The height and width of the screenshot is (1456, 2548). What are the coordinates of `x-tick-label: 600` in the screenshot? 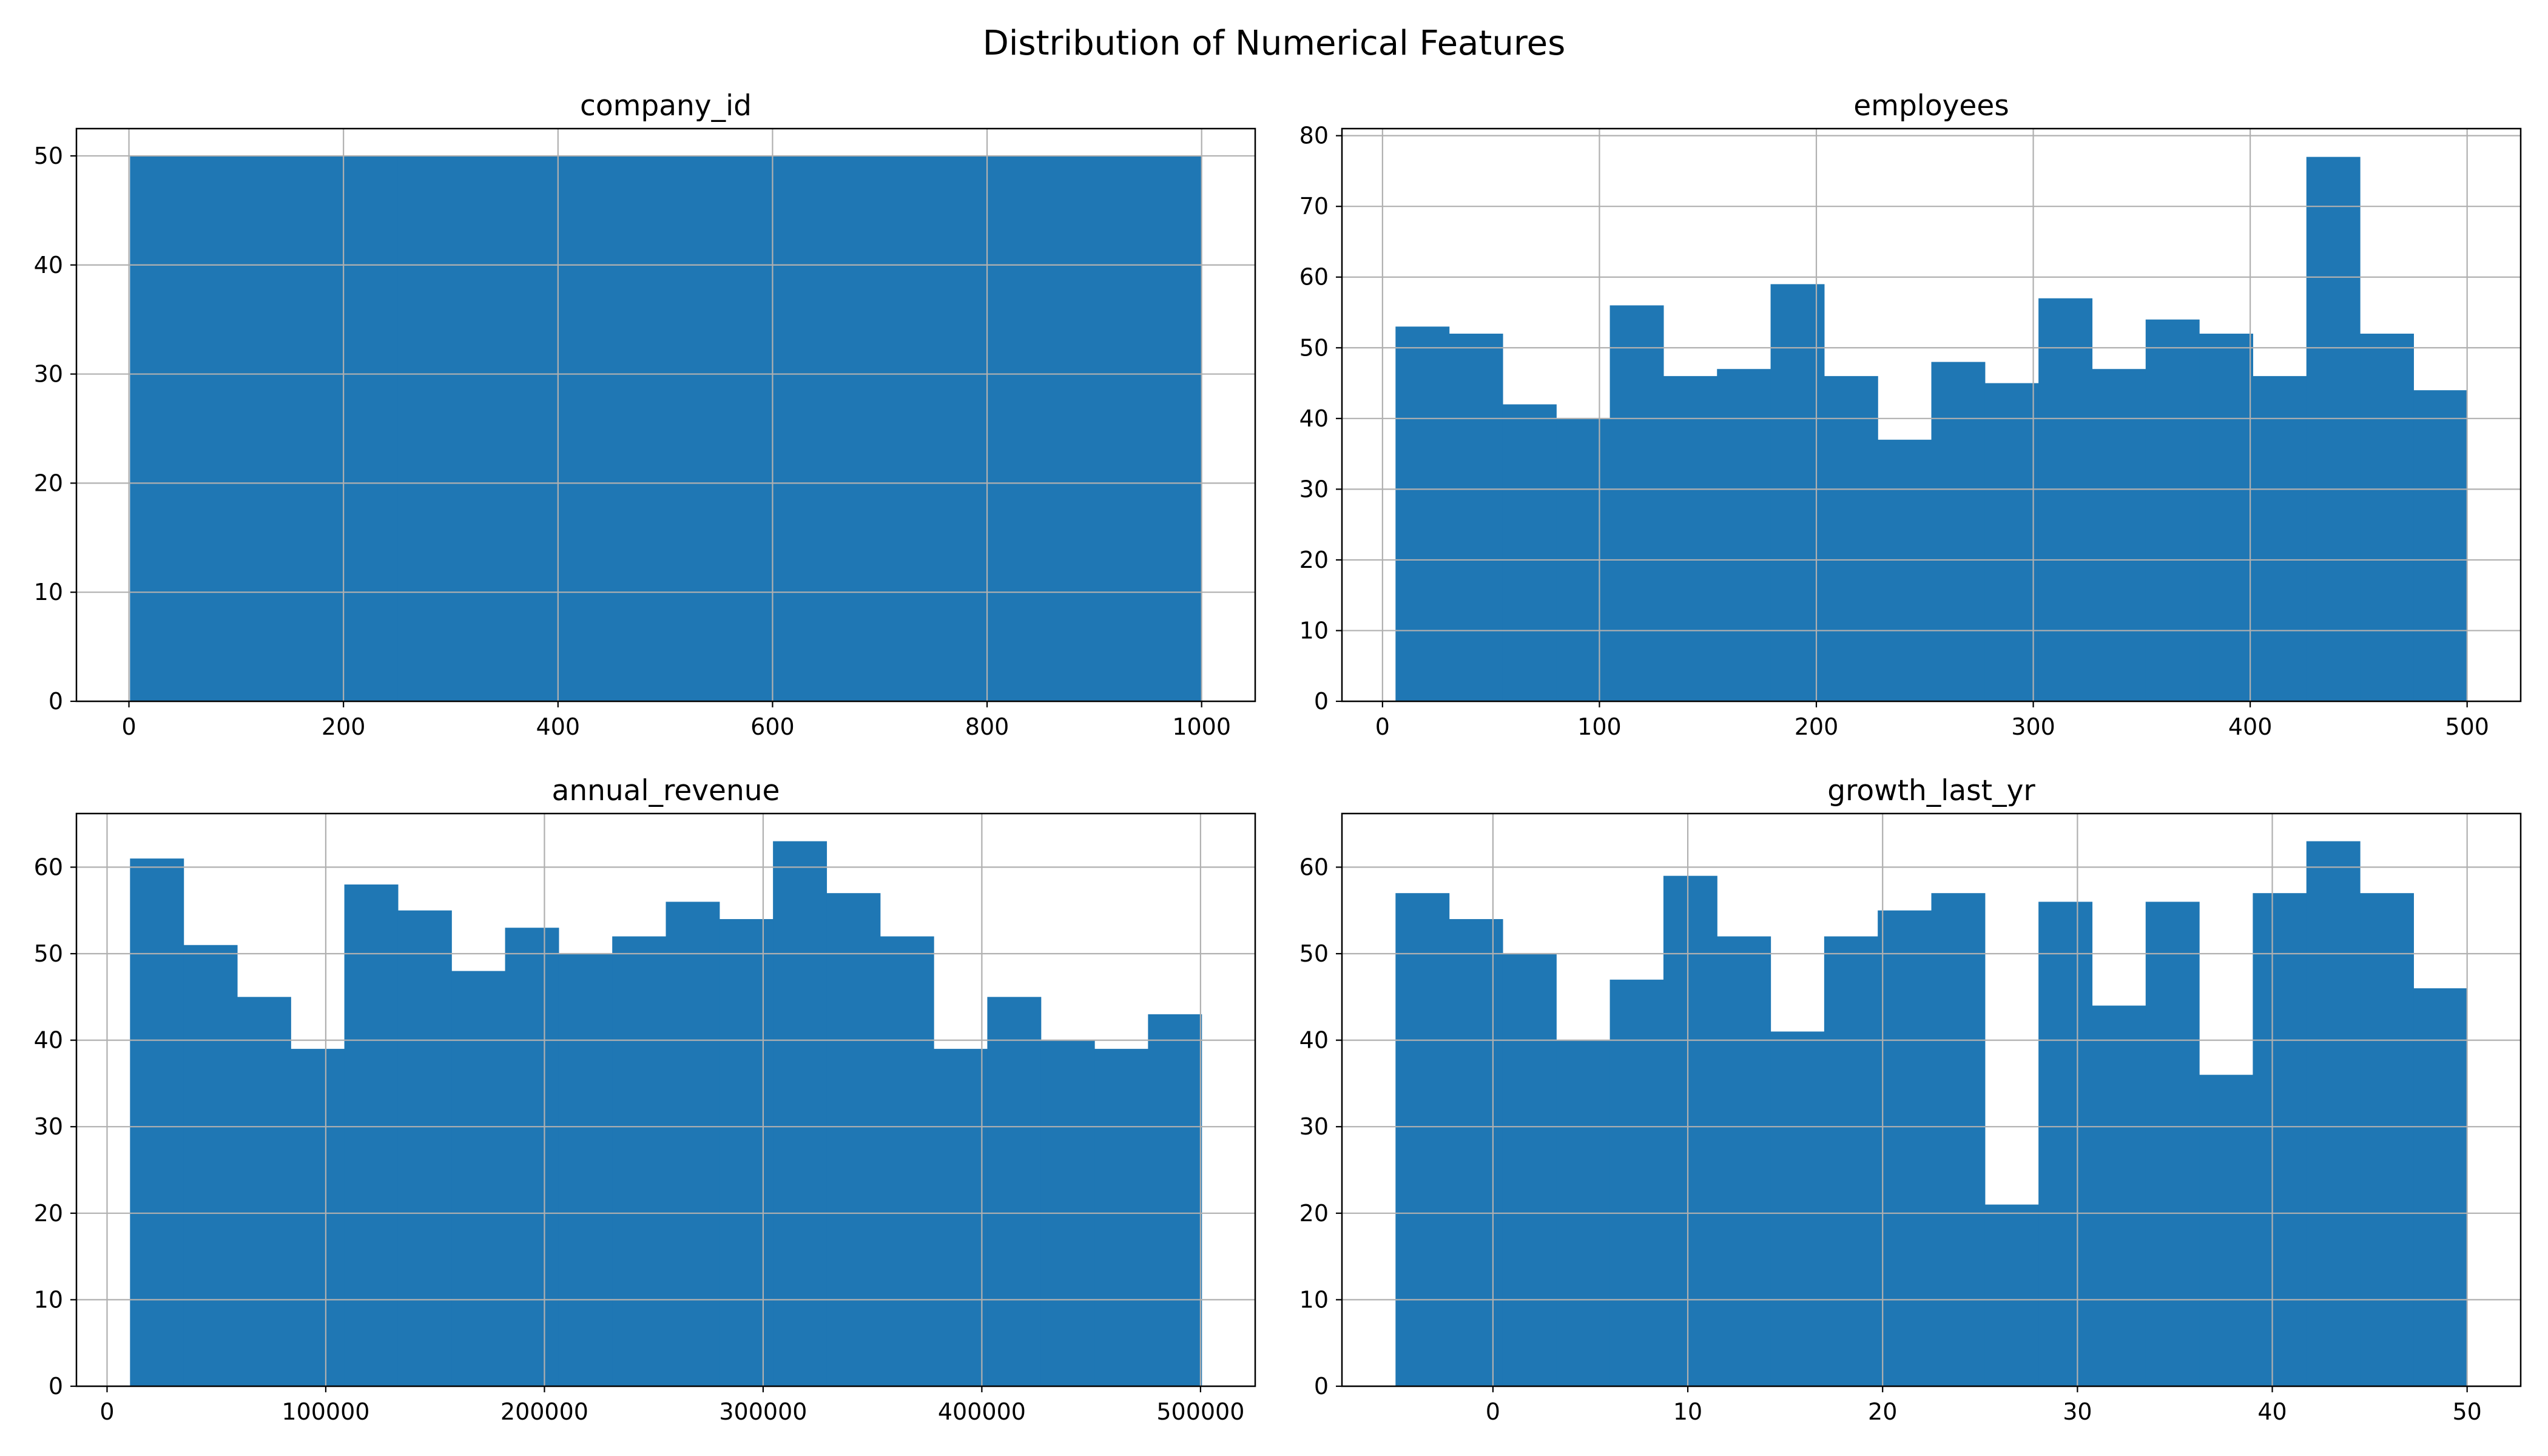 It's located at (772, 726).